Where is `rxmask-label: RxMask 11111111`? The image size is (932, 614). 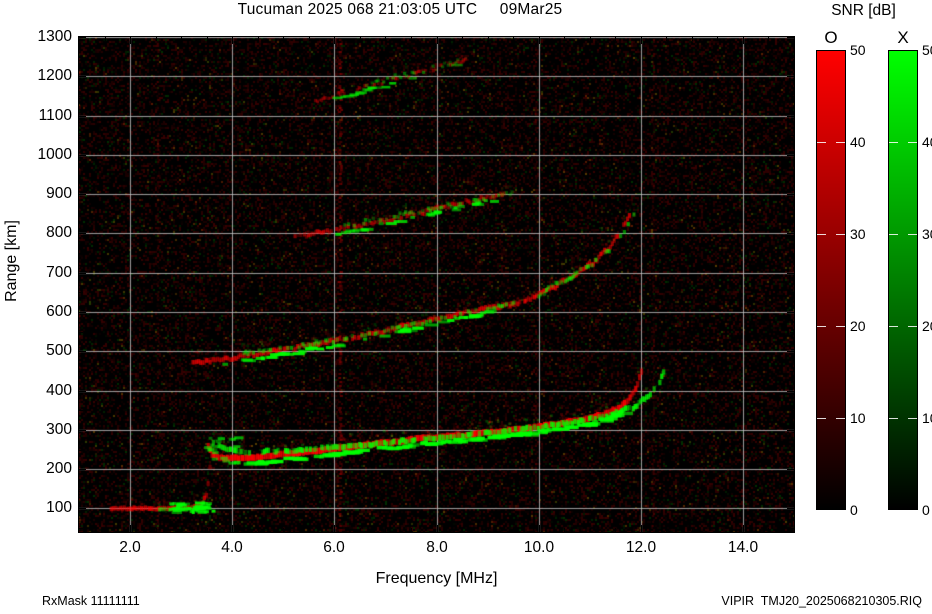
rxmask-label: RxMask 11111111 is located at coordinates (91, 601).